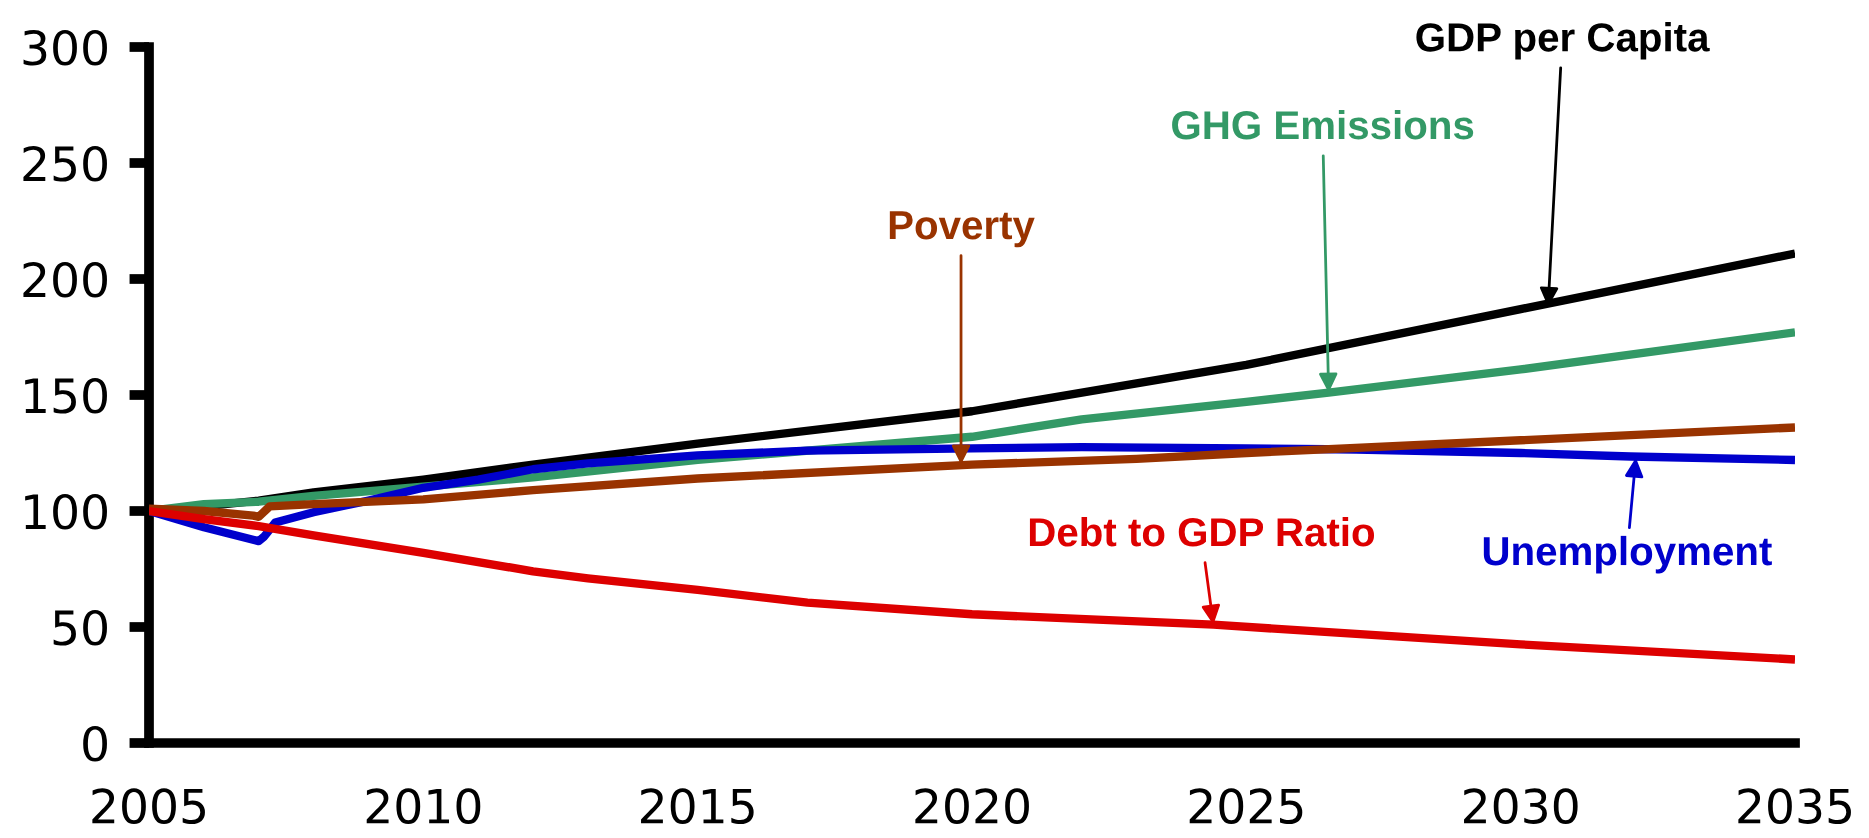  What do you see at coordinates (65, 163) in the screenshot?
I see `y-tick-label: 250` at bounding box center [65, 163].